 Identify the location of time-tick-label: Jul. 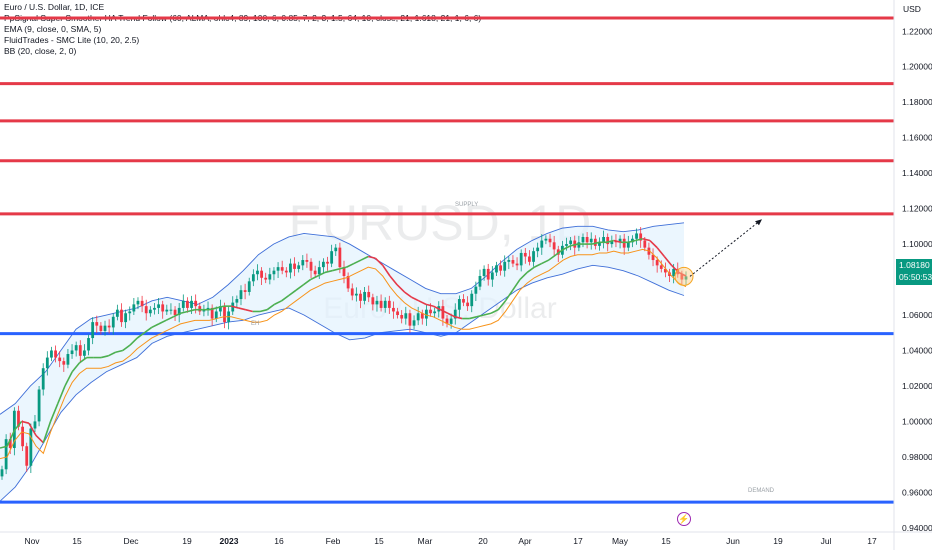
(826, 541).